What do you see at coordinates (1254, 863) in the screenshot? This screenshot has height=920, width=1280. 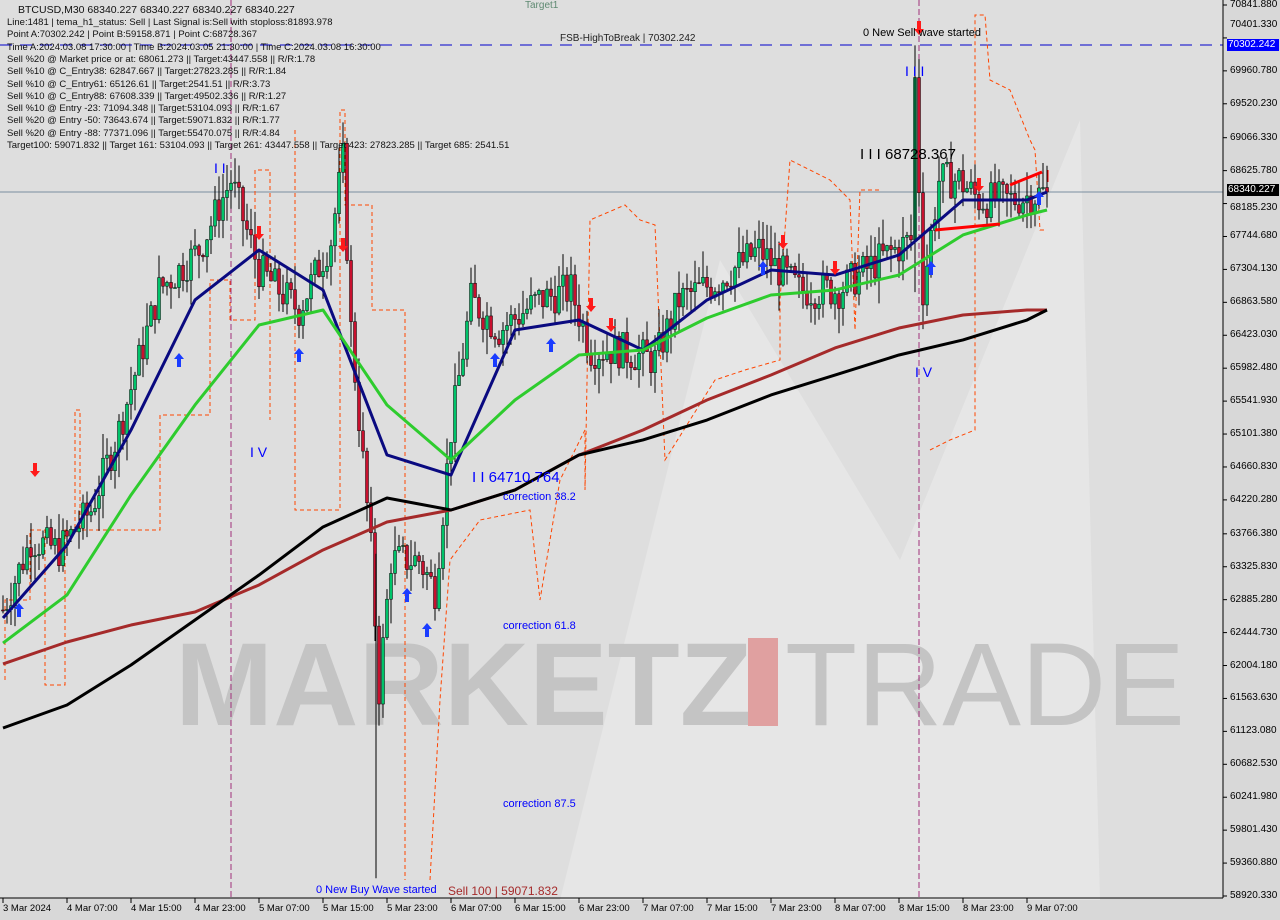 I see `price-tick-label: 59360.880` at bounding box center [1254, 863].